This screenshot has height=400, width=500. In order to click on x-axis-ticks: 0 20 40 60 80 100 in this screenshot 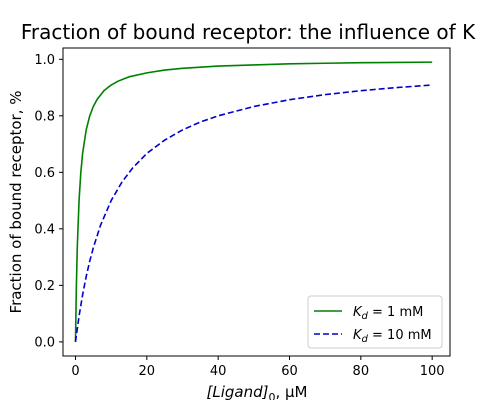, I will do `click(258, 367)`.